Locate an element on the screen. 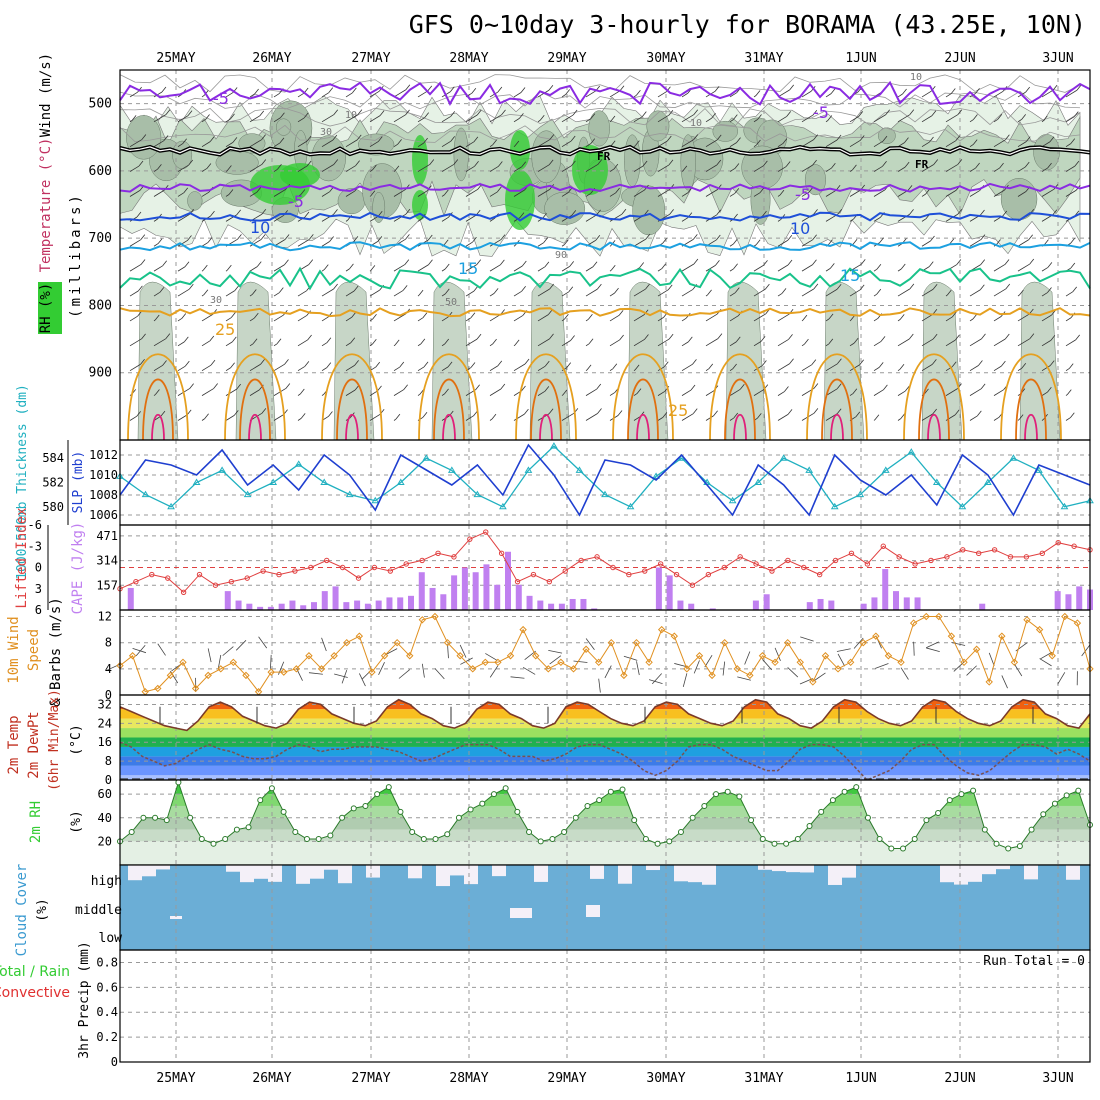 The height and width of the screenshot is (1100, 1100). temp-tick: 0 is located at coordinates (108, 780).